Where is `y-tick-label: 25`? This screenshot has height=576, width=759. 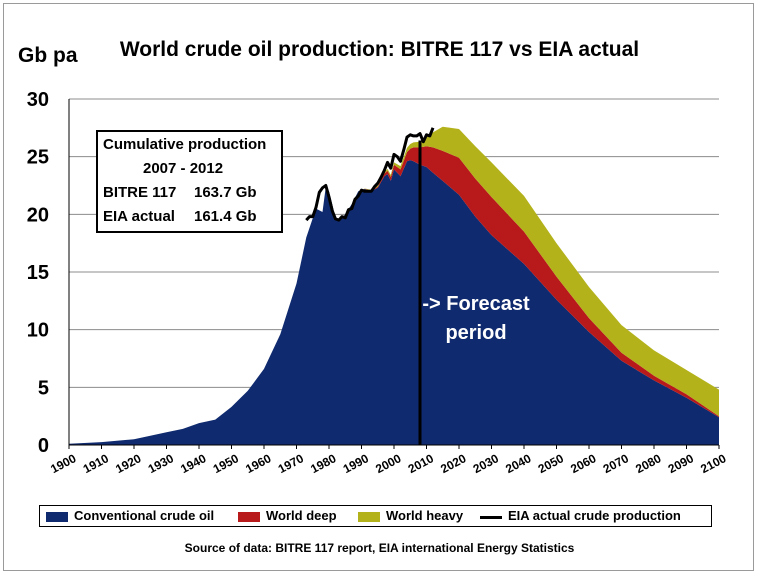
y-tick-label: 25 is located at coordinates (38, 158).